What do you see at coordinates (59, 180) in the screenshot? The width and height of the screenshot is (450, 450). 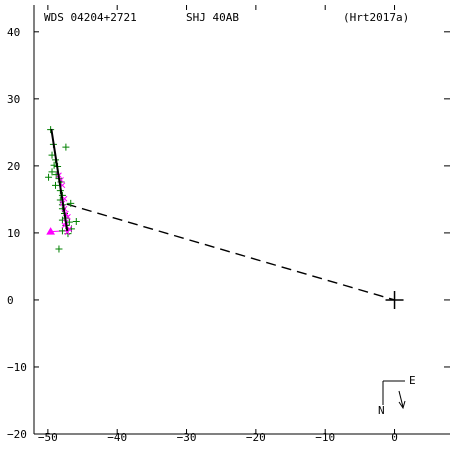 I see `orbit-track` at bounding box center [59, 180].